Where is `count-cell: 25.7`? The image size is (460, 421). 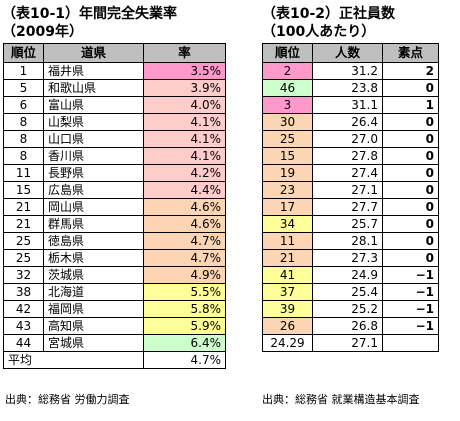
count-cell: 25.7 is located at coordinates (347, 224).